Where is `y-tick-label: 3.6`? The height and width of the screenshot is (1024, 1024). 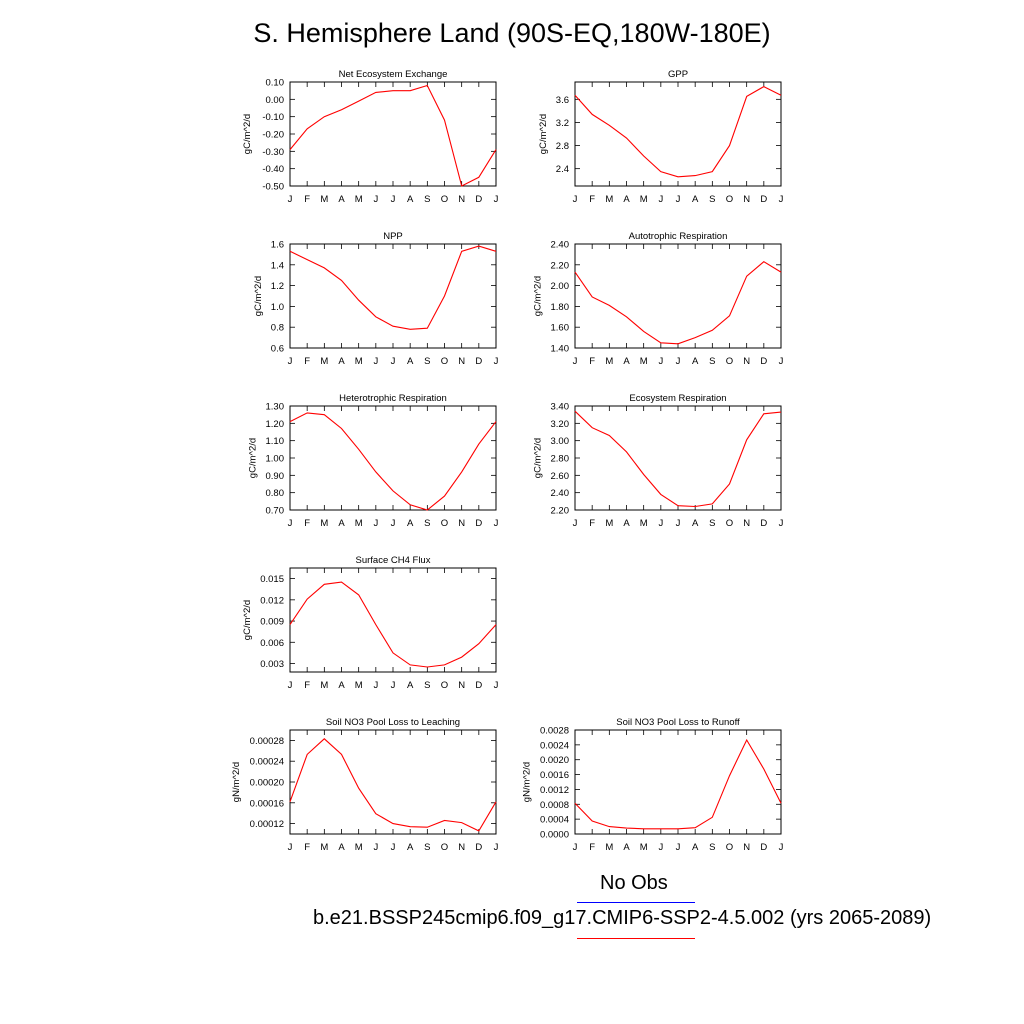 y-tick-label: 3.6 is located at coordinates (562, 100).